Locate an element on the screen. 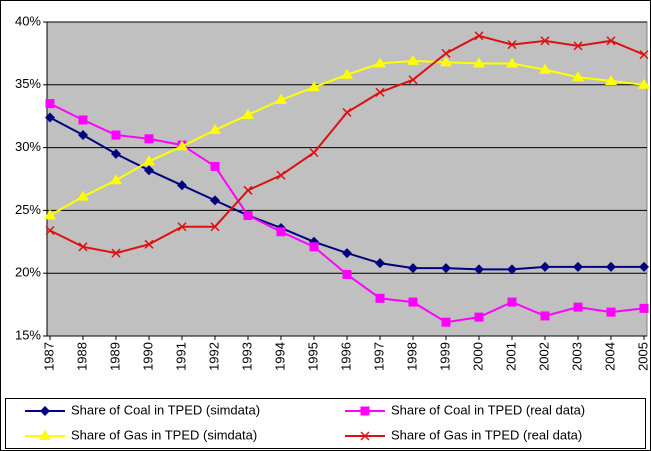  x-tick-label: 1989 is located at coordinates (114, 356).